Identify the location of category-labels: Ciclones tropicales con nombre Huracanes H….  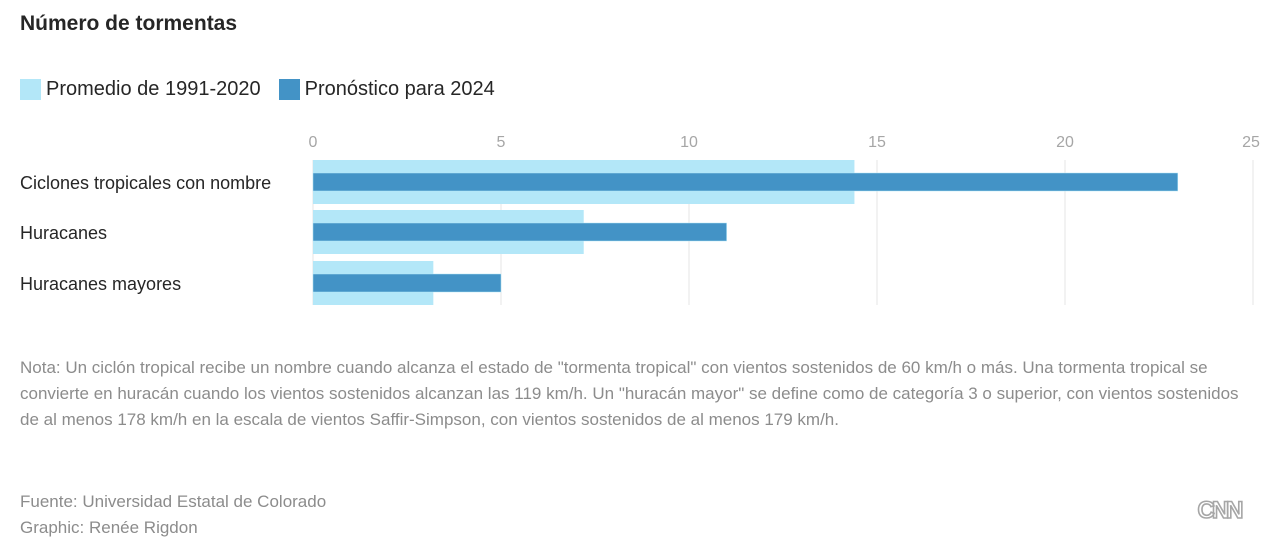
(145, 233).